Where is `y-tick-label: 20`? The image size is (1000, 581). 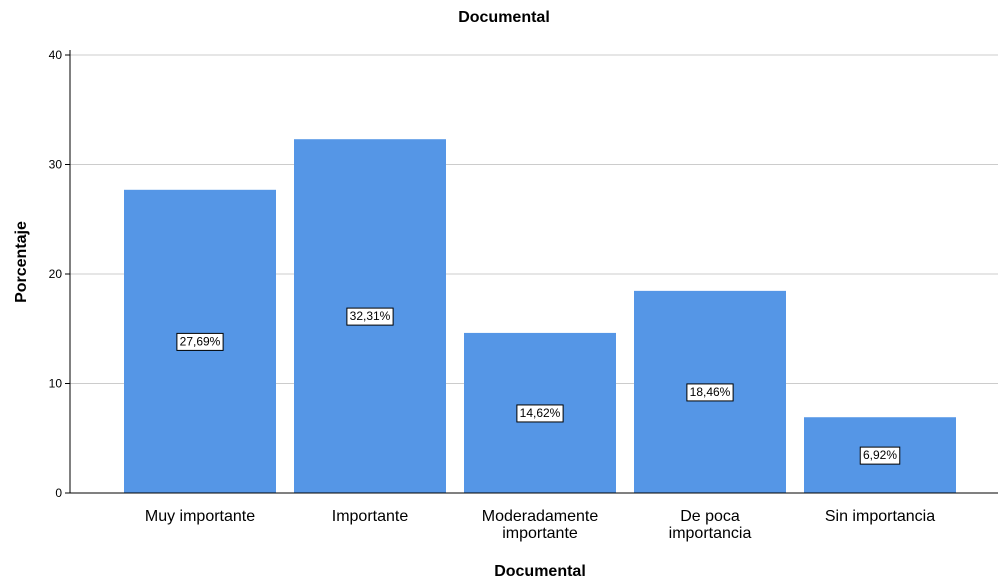 y-tick-label: 20 is located at coordinates (56, 274).